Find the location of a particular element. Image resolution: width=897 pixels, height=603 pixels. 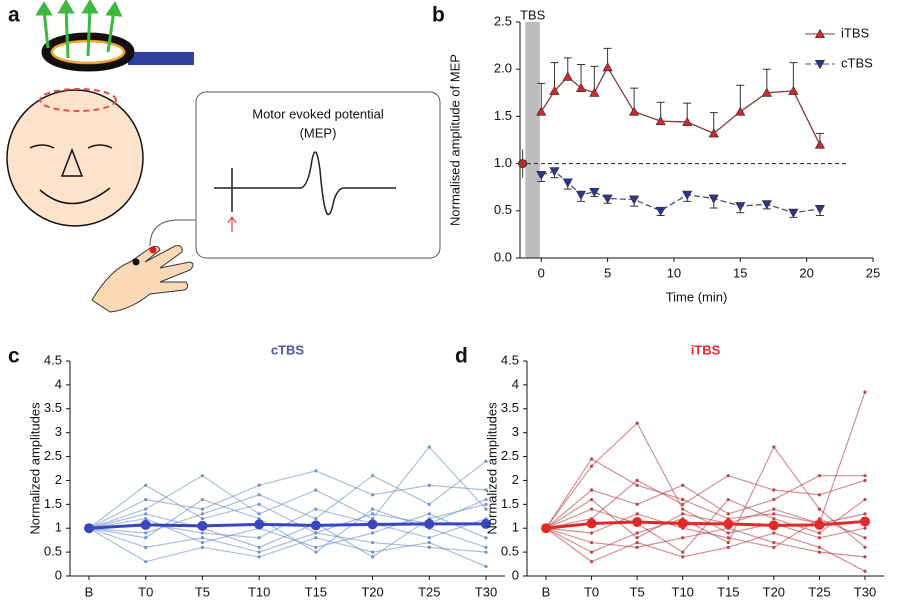

mouth is located at coordinates (75, 196).